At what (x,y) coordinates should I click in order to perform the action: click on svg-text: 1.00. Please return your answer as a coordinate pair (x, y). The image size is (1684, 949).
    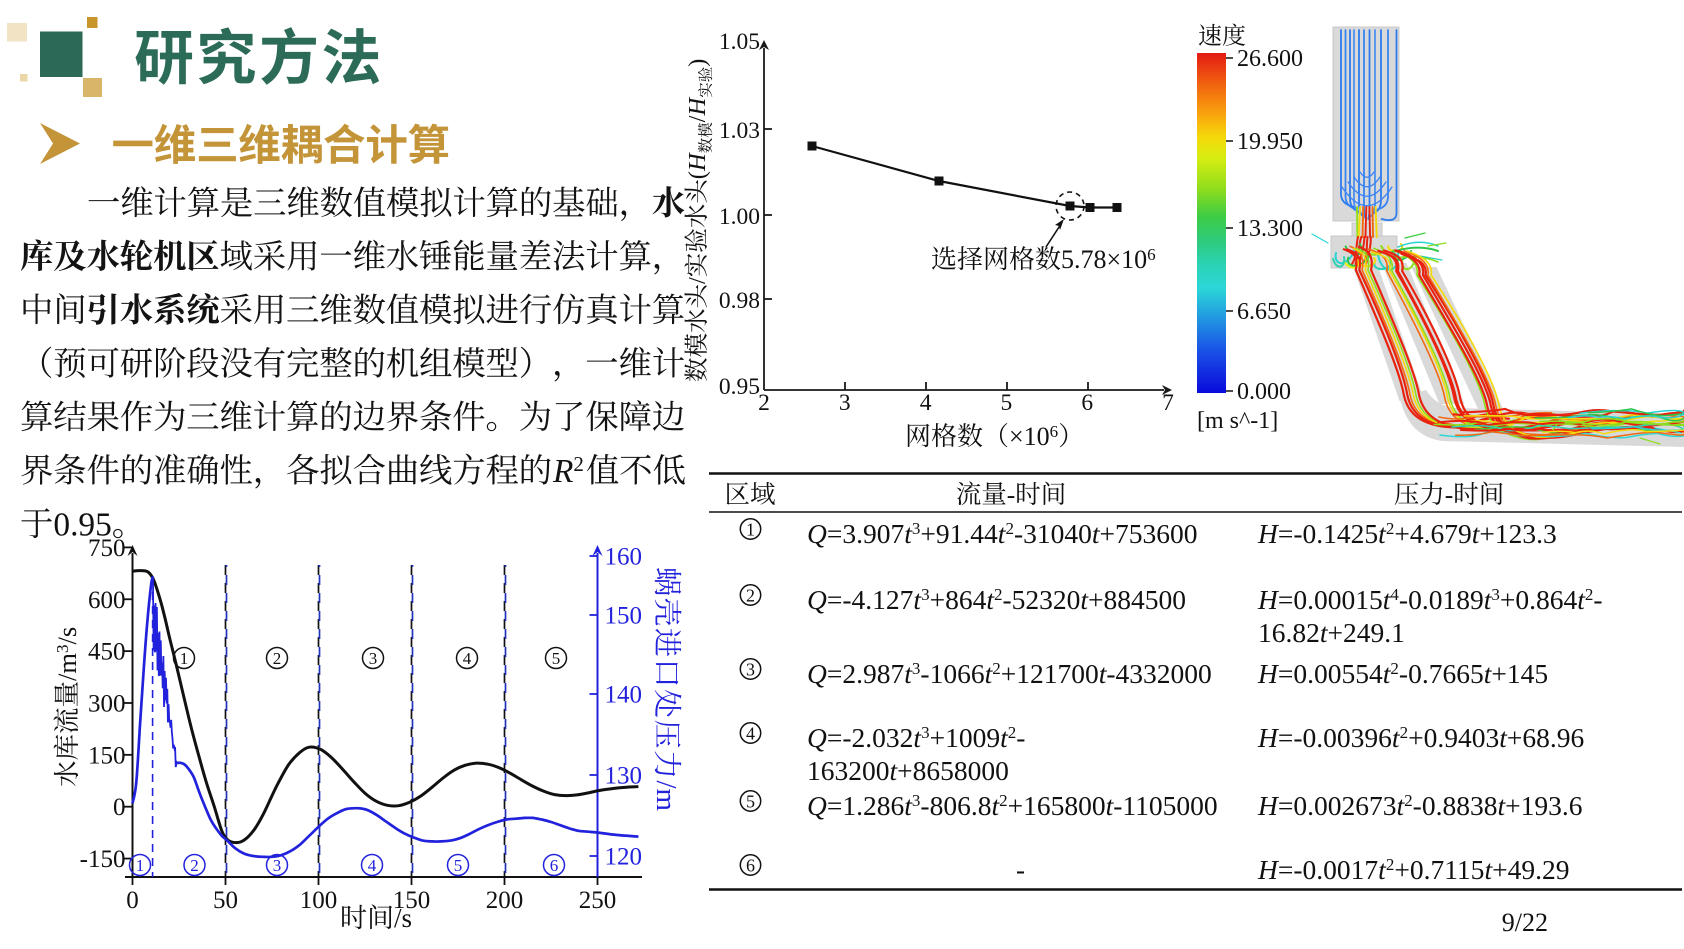
    Looking at the image, I should click on (739, 217).